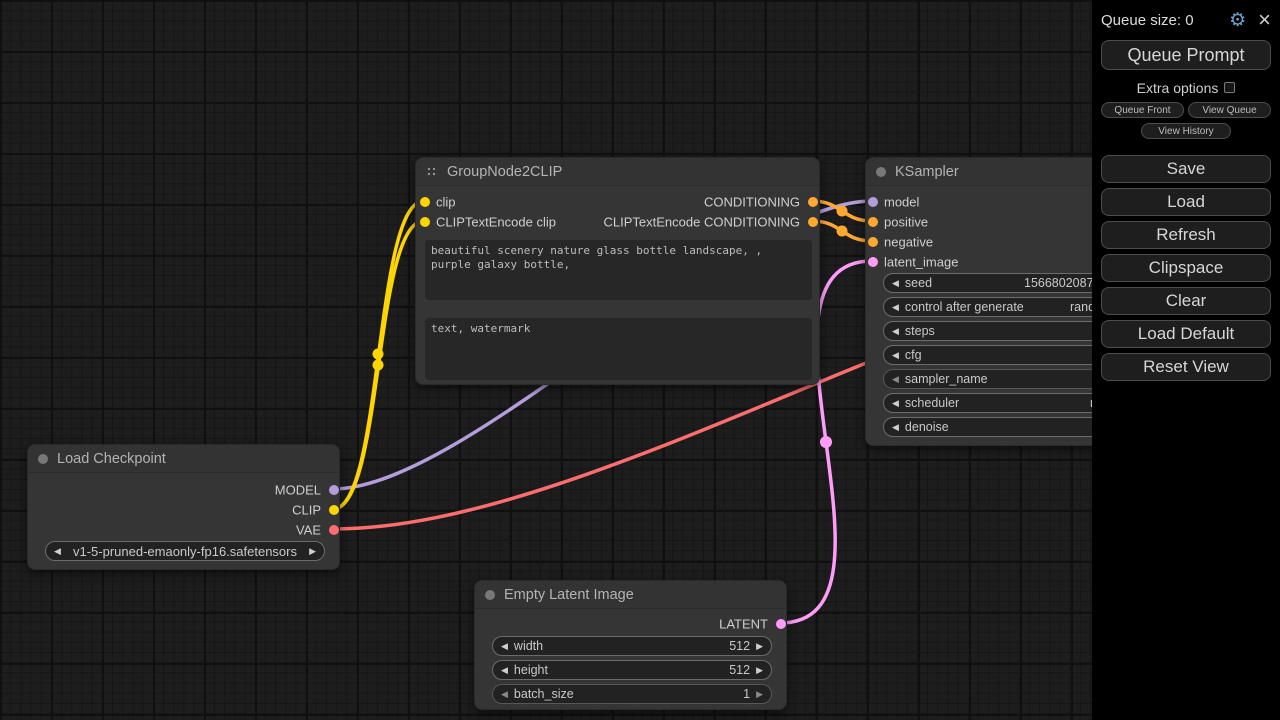 The image size is (1280, 720). Describe the element at coordinates (496, 222) in the screenshot. I see `input-label-cliptextencode-clip: CLIPTextEncode clip` at that location.